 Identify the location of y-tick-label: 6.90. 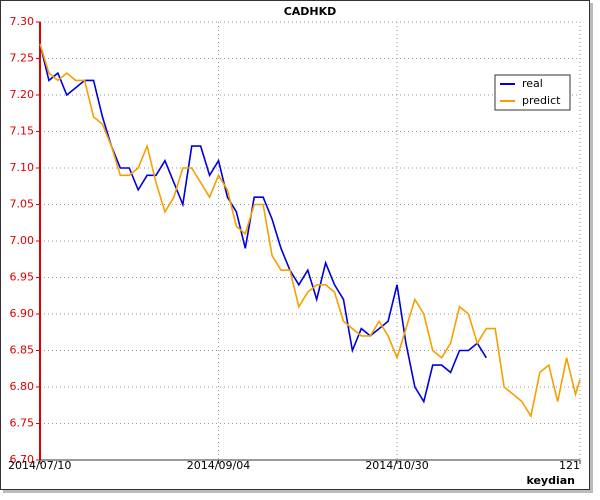
(22, 313).